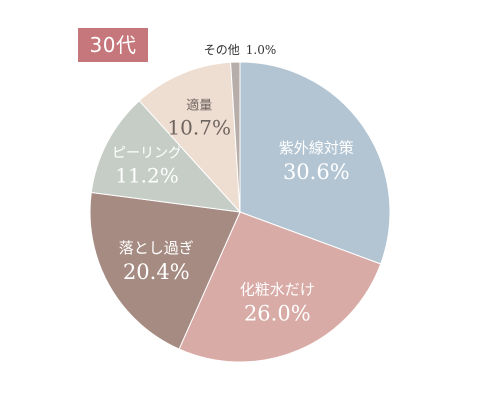  I want to click on age-group-badge: 30代, so click(113, 45).